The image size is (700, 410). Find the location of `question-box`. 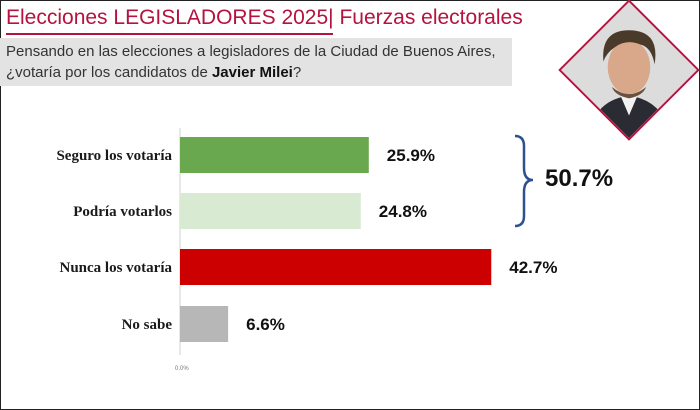

question-box is located at coordinates (256, 62).